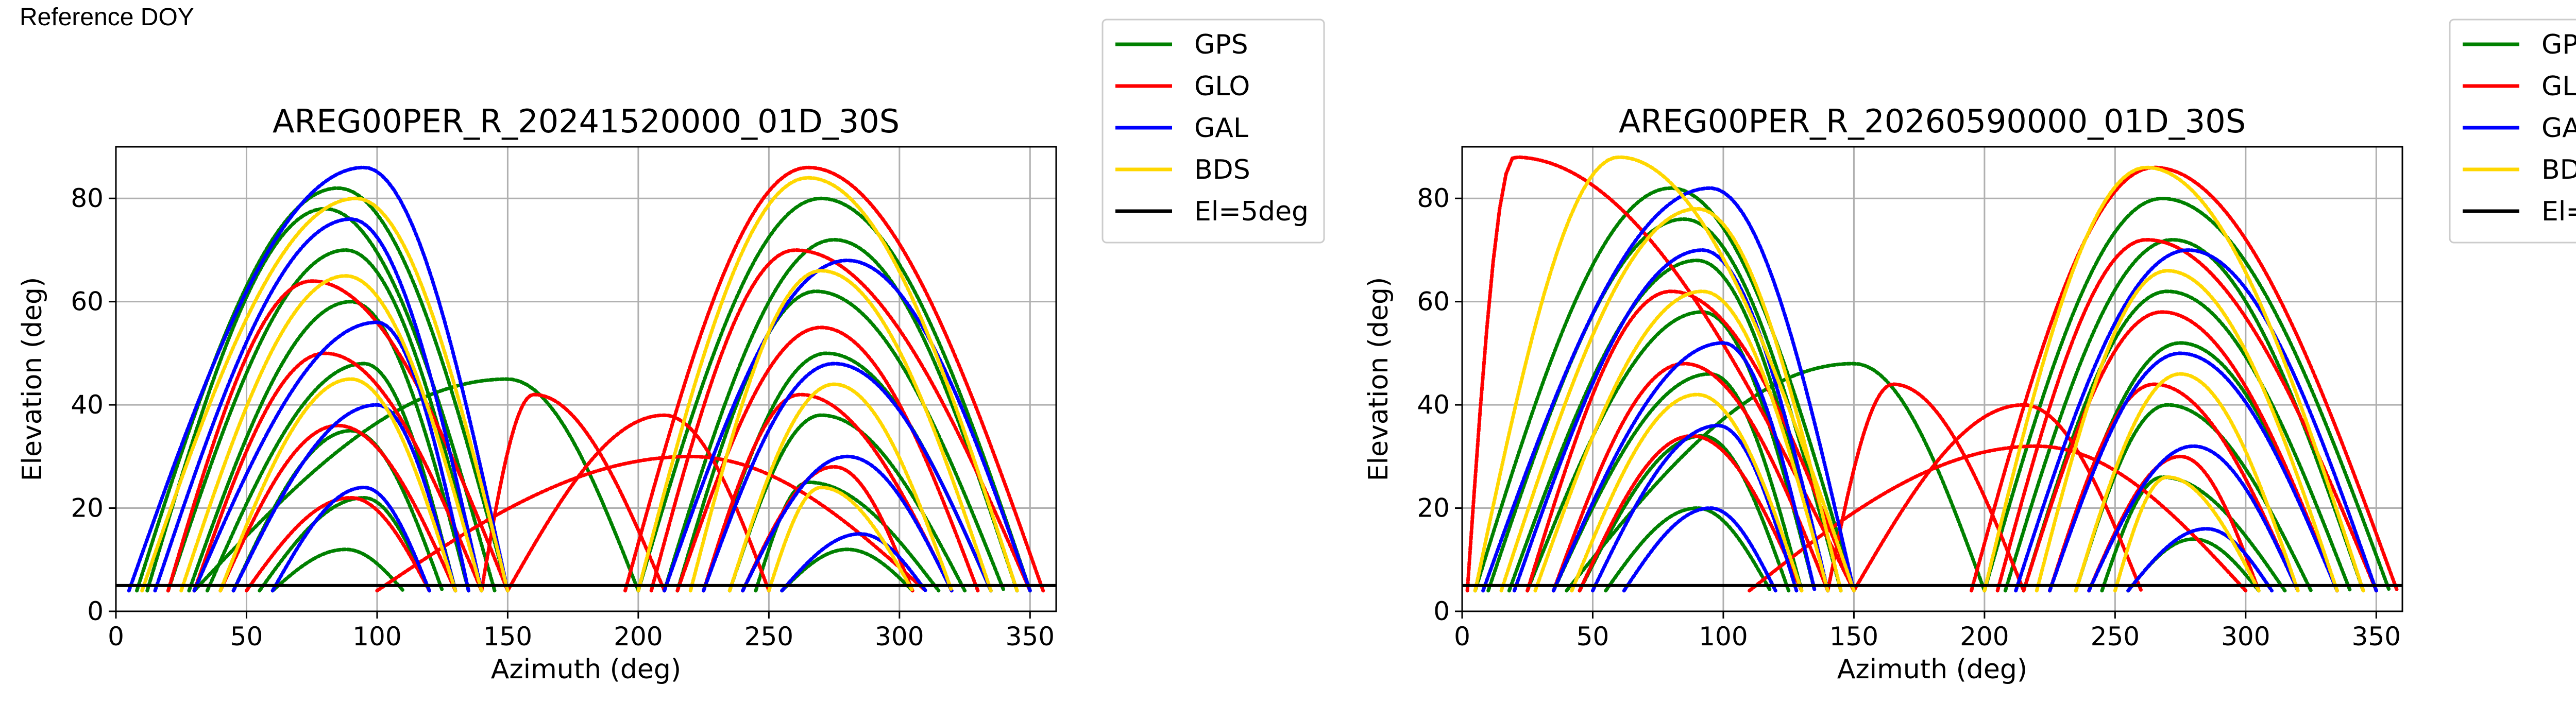 The image size is (2576, 720). What do you see at coordinates (1932, 121) in the screenshot?
I see `chart-title: AREG00PER_R_20260590000_01D_30S` at bounding box center [1932, 121].